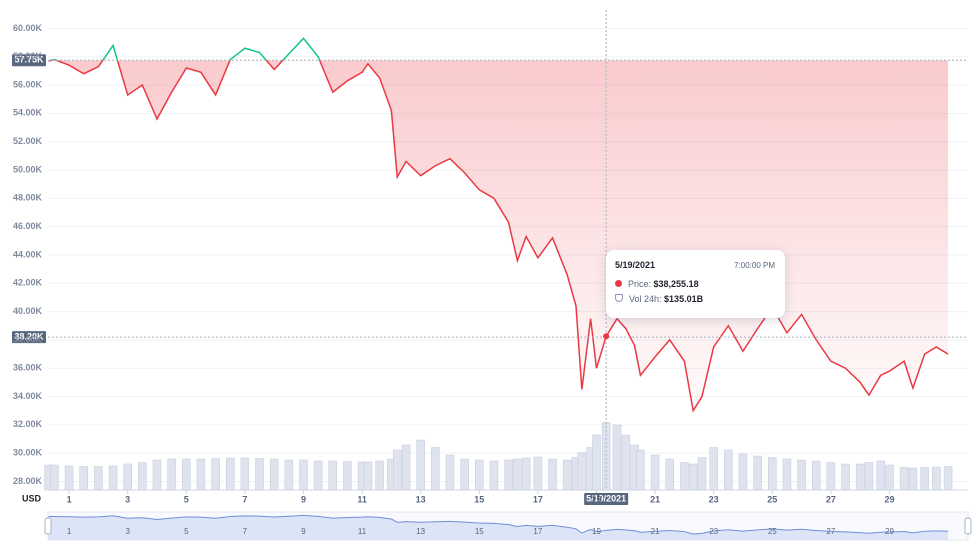  What do you see at coordinates (596, 499) in the screenshot?
I see `x-tick-label: 19` at bounding box center [596, 499].